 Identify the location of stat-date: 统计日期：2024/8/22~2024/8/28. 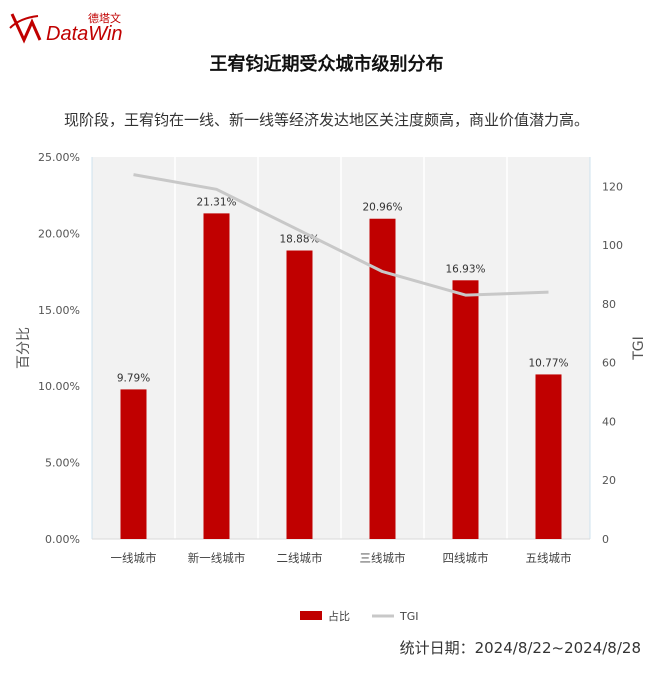
(520, 648).